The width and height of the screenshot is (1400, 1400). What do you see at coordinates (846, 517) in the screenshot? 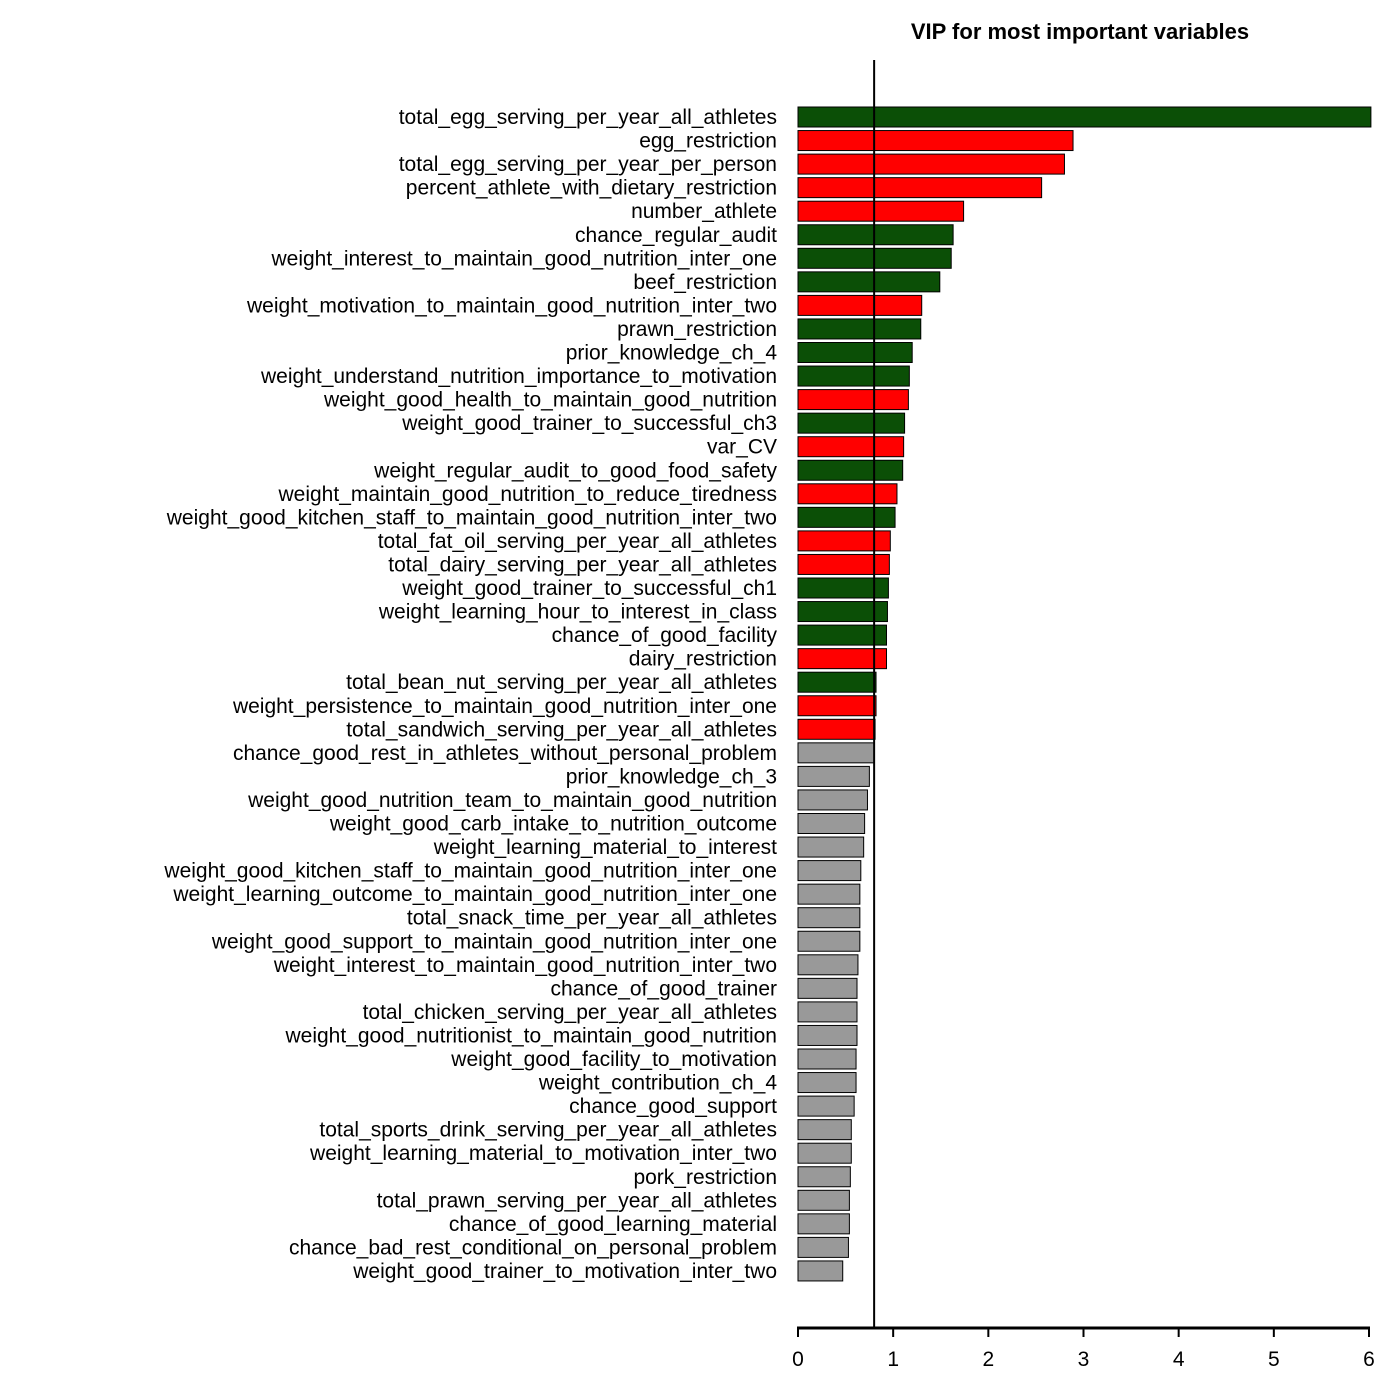
I see `bar-weight_good_kitchen_staff_to_maintain_good_nutrition_inter_two` at bounding box center [846, 517].